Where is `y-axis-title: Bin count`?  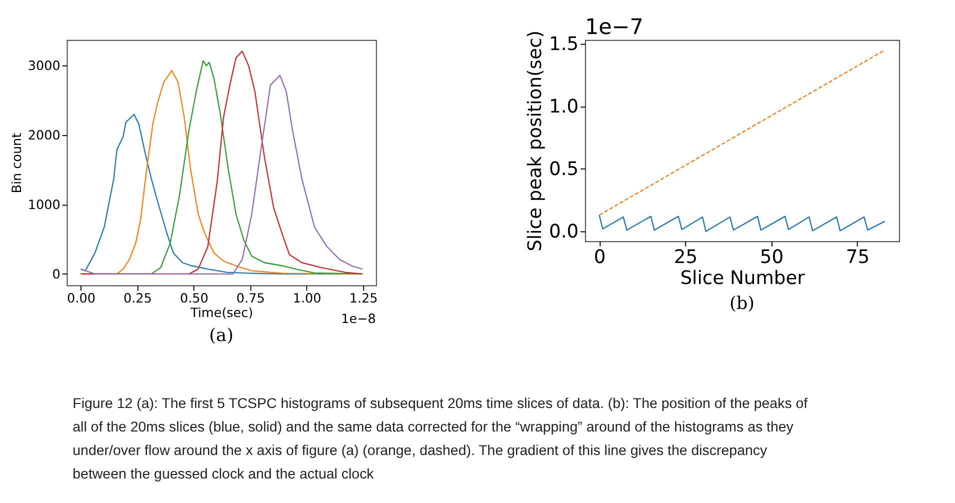
y-axis-title: Bin count is located at coordinates (18, 163).